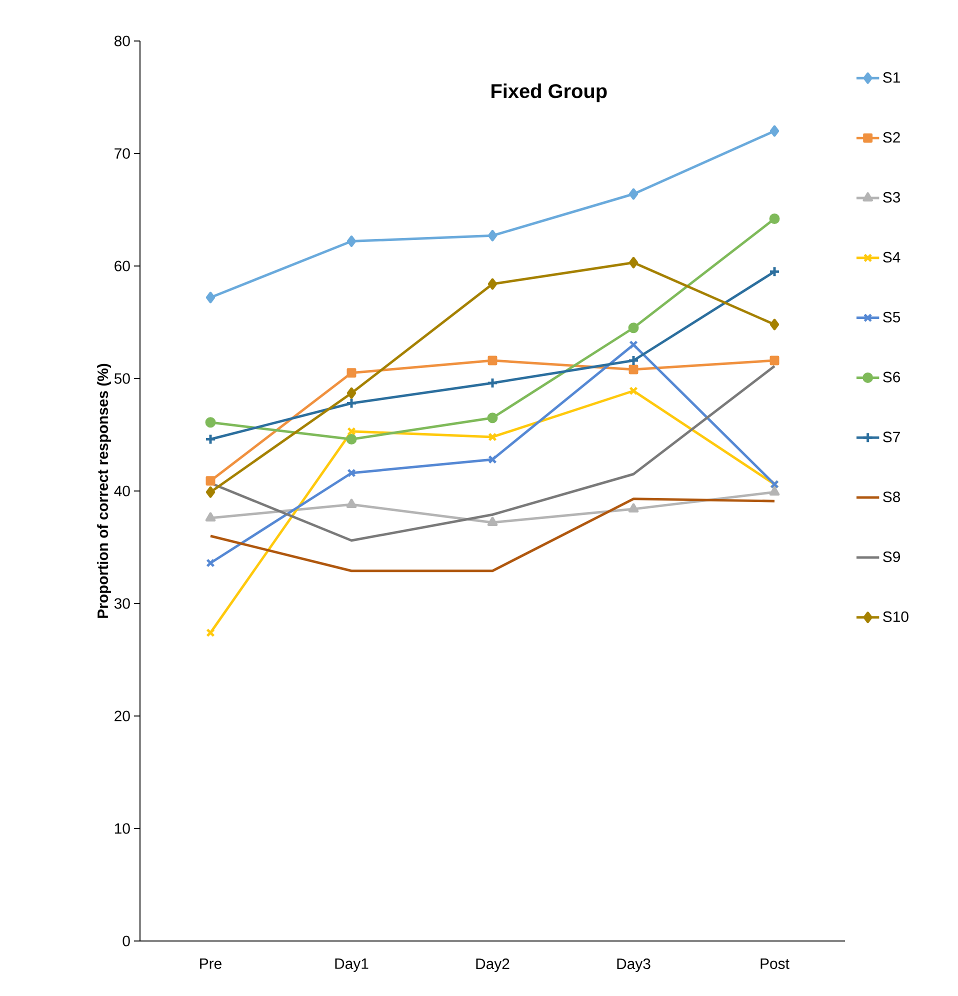 Image resolution: width=958 pixels, height=996 pixels. What do you see at coordinates (891, 317) in the screenshot?
I see `legend-label: S5` at bounding box center [891, 317].